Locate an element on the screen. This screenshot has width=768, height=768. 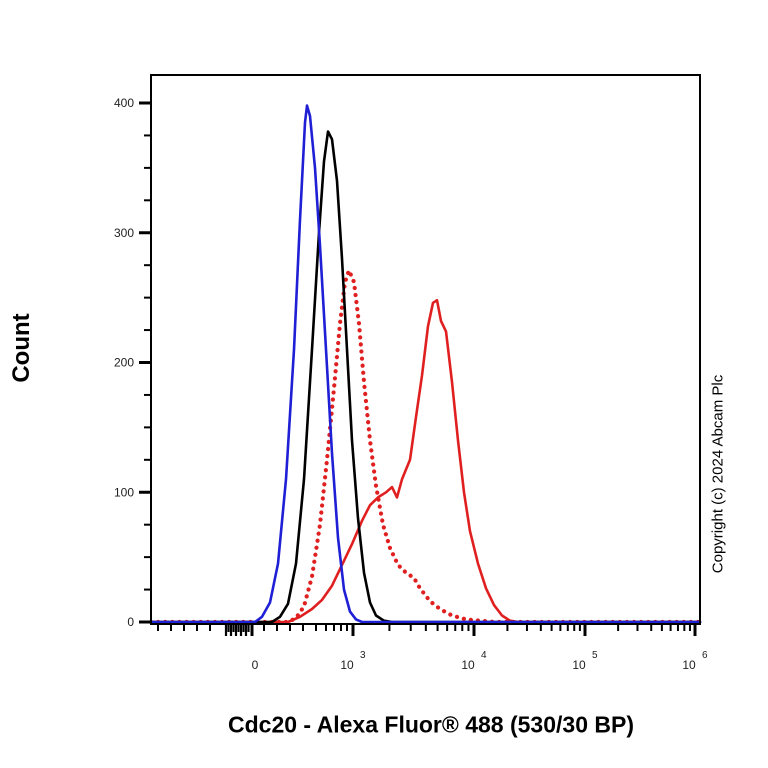
y-tick-label: 400 is located at coordinates (124, 103).